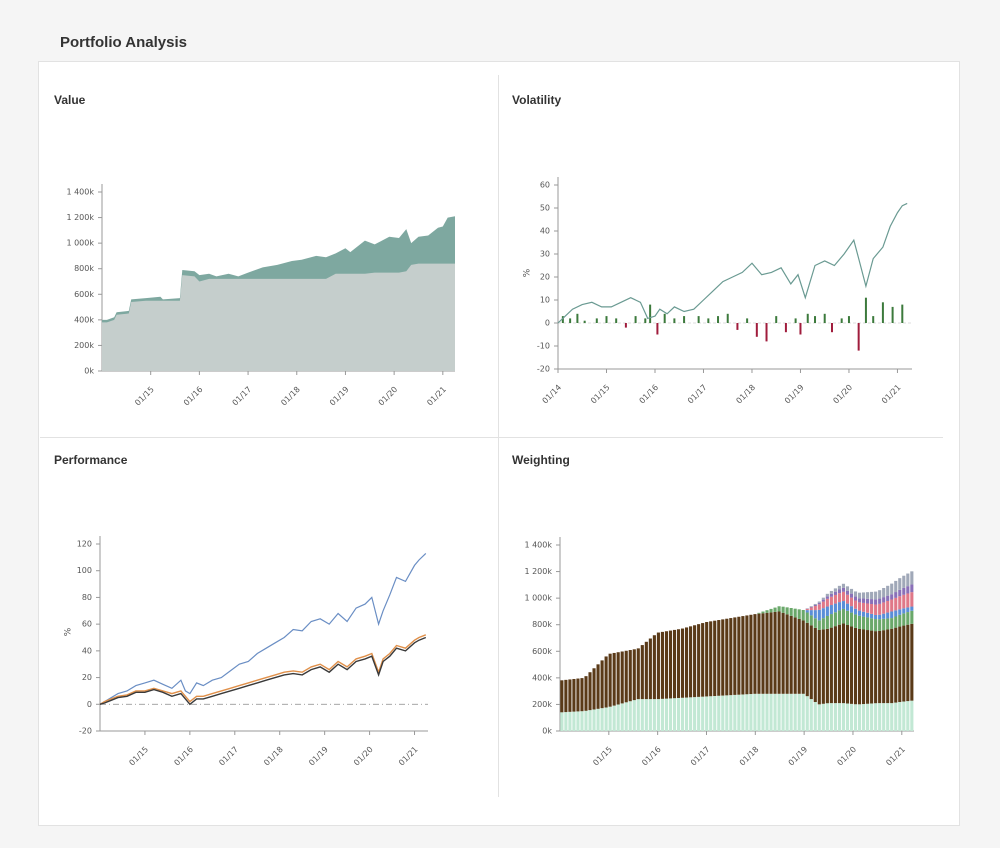  What do you see at coordinates (798, 756) in the screenshot?
I see `weighting-x-tick-label: 01/19` at bounding box center [798, 756].